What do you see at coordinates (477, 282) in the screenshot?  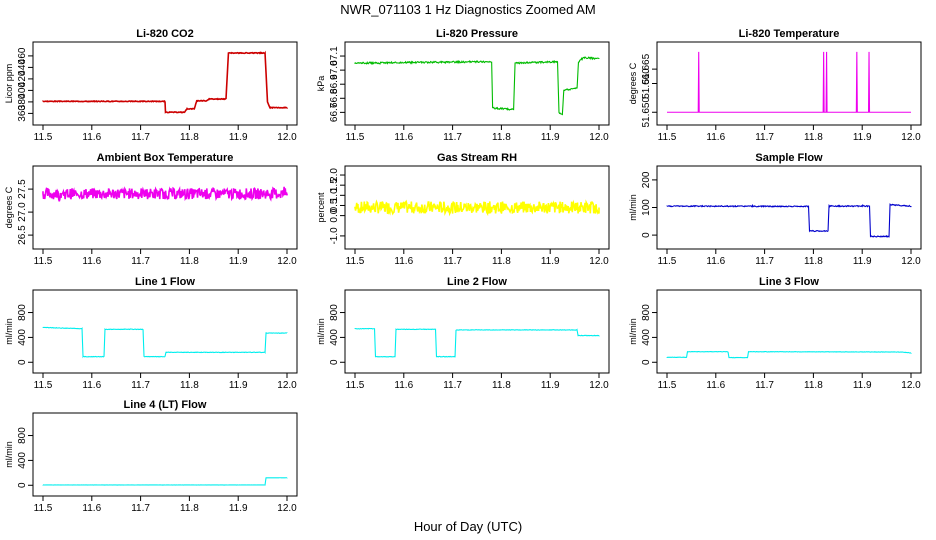 I see `panel-title: Line 2 Flow` at bounding box center [477, 282].